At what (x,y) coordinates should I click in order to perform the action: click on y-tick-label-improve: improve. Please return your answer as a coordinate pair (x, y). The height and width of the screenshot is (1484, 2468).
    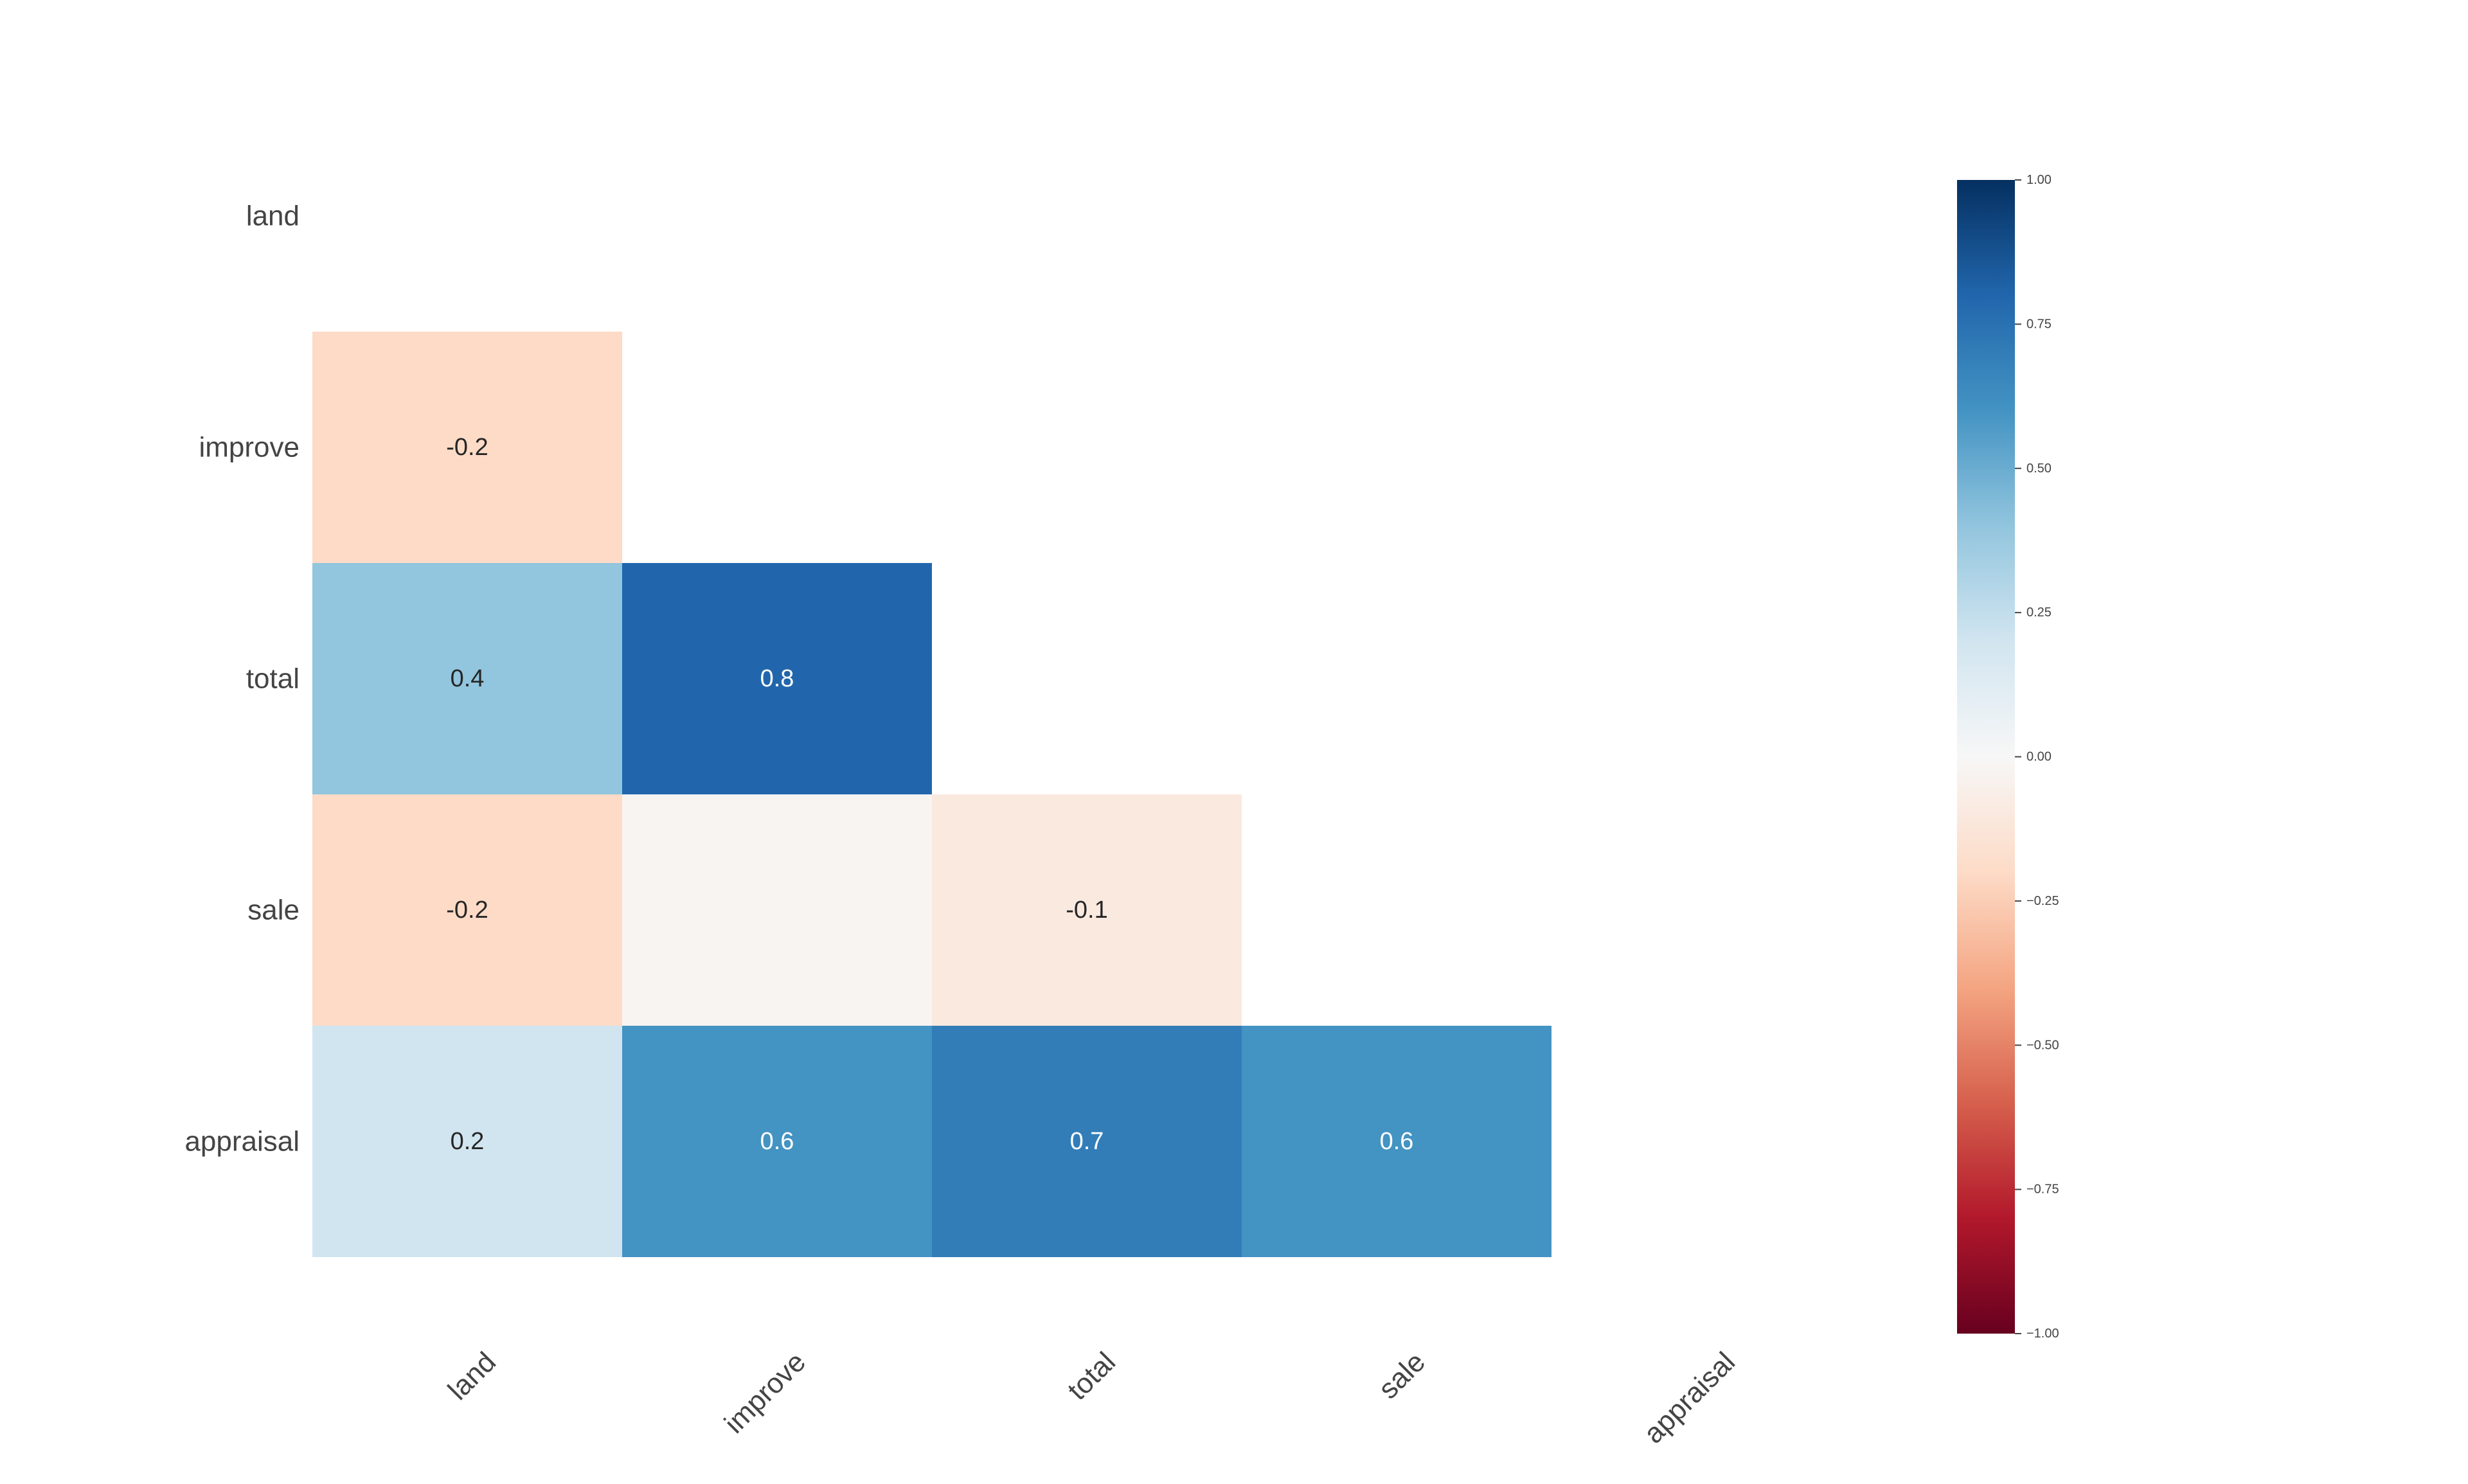
    Looking at the image, I should click on (249, 447).